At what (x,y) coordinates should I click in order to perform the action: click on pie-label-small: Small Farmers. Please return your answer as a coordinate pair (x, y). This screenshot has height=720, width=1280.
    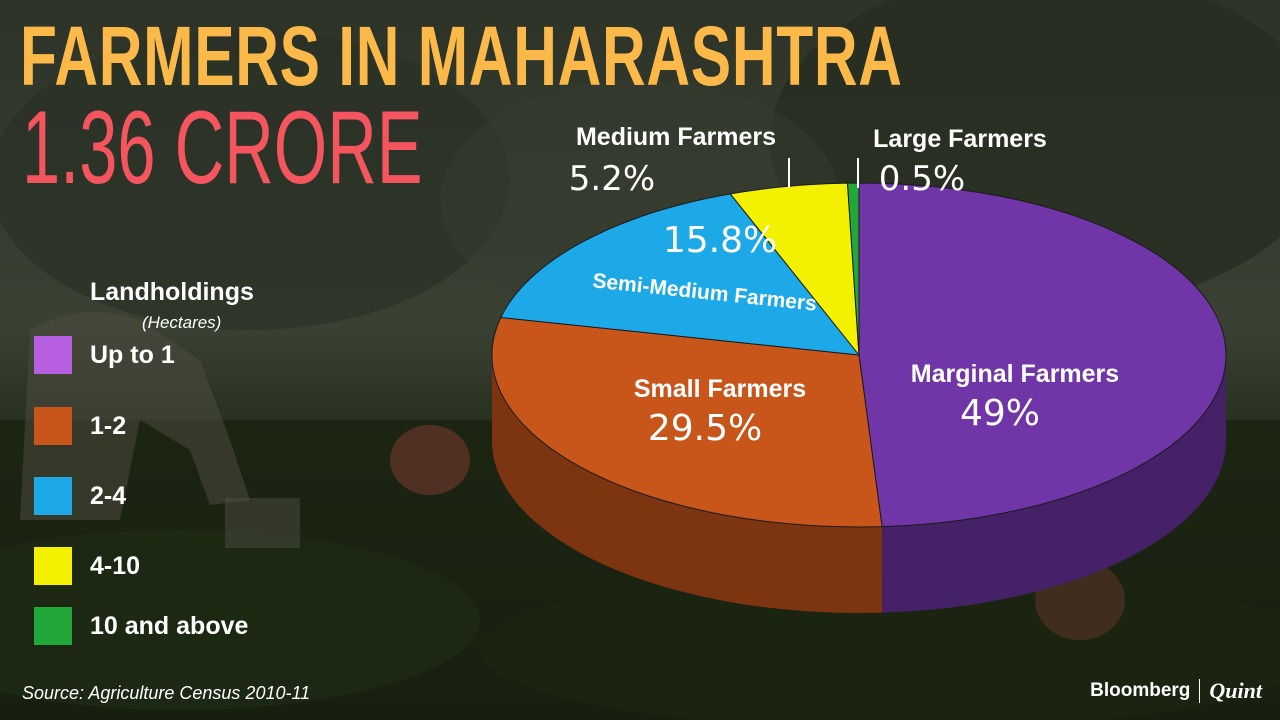
    Looking at the image, I should click on (720, 389).